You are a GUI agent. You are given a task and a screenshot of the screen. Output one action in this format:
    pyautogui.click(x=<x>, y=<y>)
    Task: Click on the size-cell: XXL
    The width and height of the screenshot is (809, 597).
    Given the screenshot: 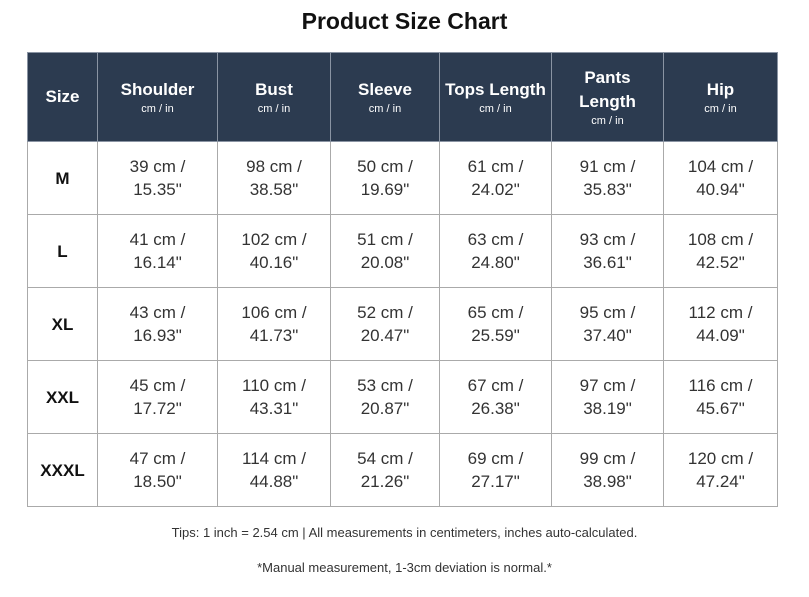 What is the action you would take?
    pyautogui.click(x=62, y=397)
    